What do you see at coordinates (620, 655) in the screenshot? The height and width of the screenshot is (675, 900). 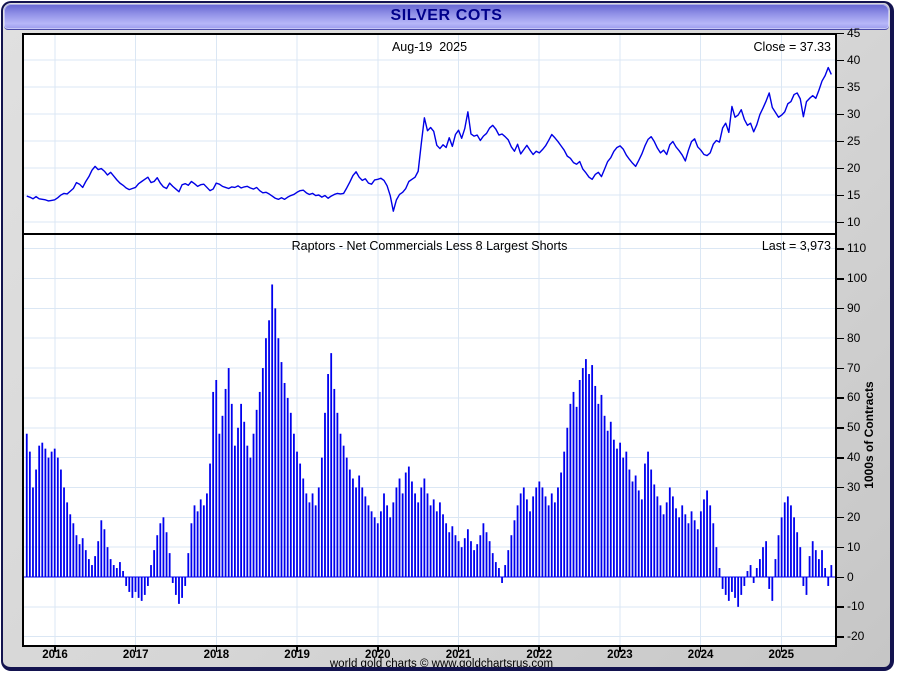 I see `x-tick-label: 2023` at bounding box center [620, 655].